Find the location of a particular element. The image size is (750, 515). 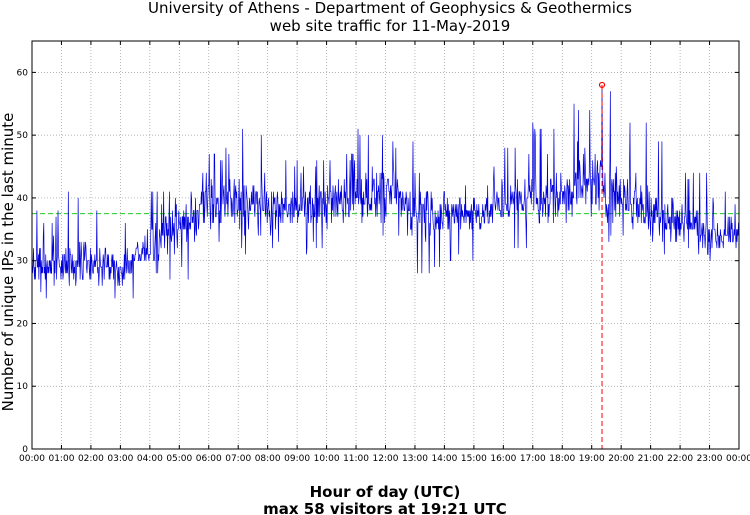

x-tick-label: 22:00 is located at coordinates (680, 459).